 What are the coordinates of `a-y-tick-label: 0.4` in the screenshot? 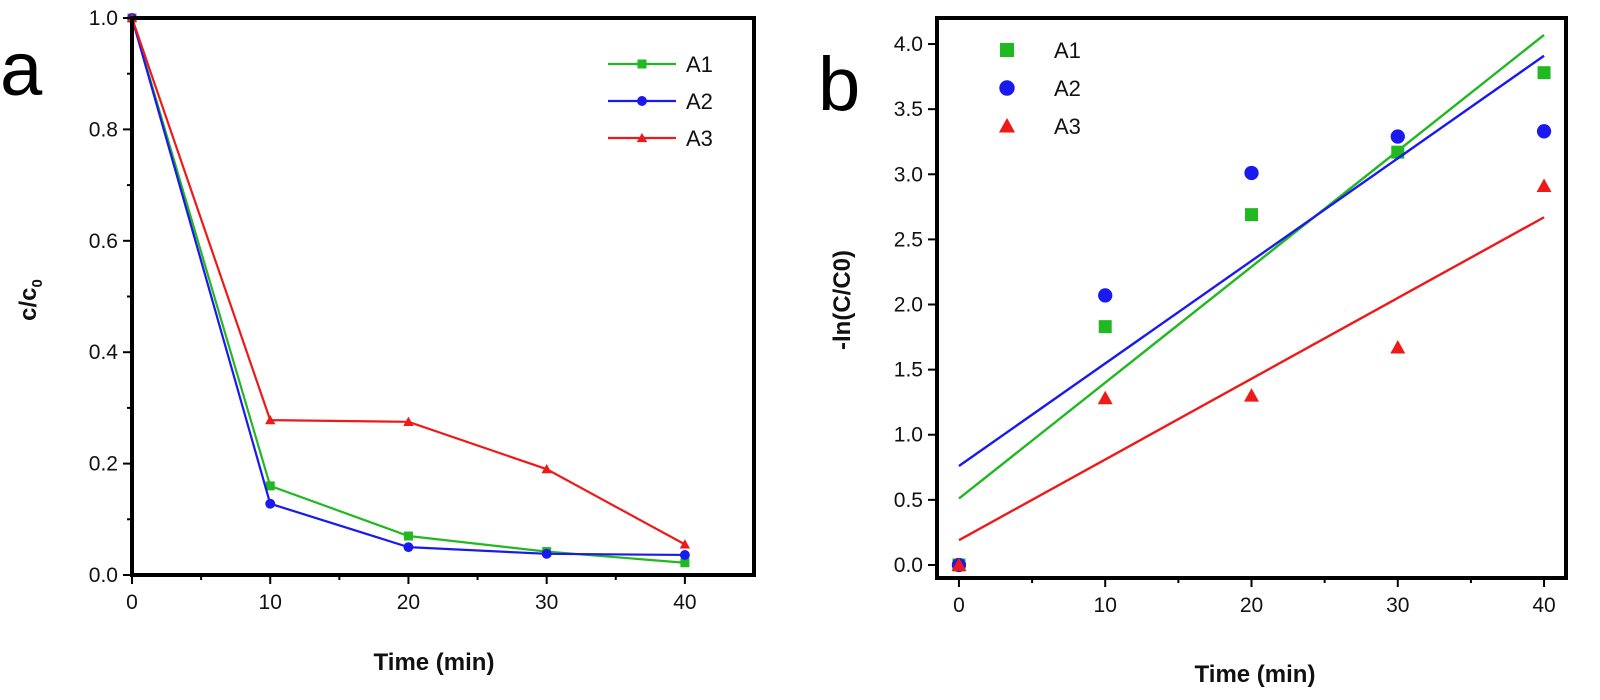 It's located at (104, 352).